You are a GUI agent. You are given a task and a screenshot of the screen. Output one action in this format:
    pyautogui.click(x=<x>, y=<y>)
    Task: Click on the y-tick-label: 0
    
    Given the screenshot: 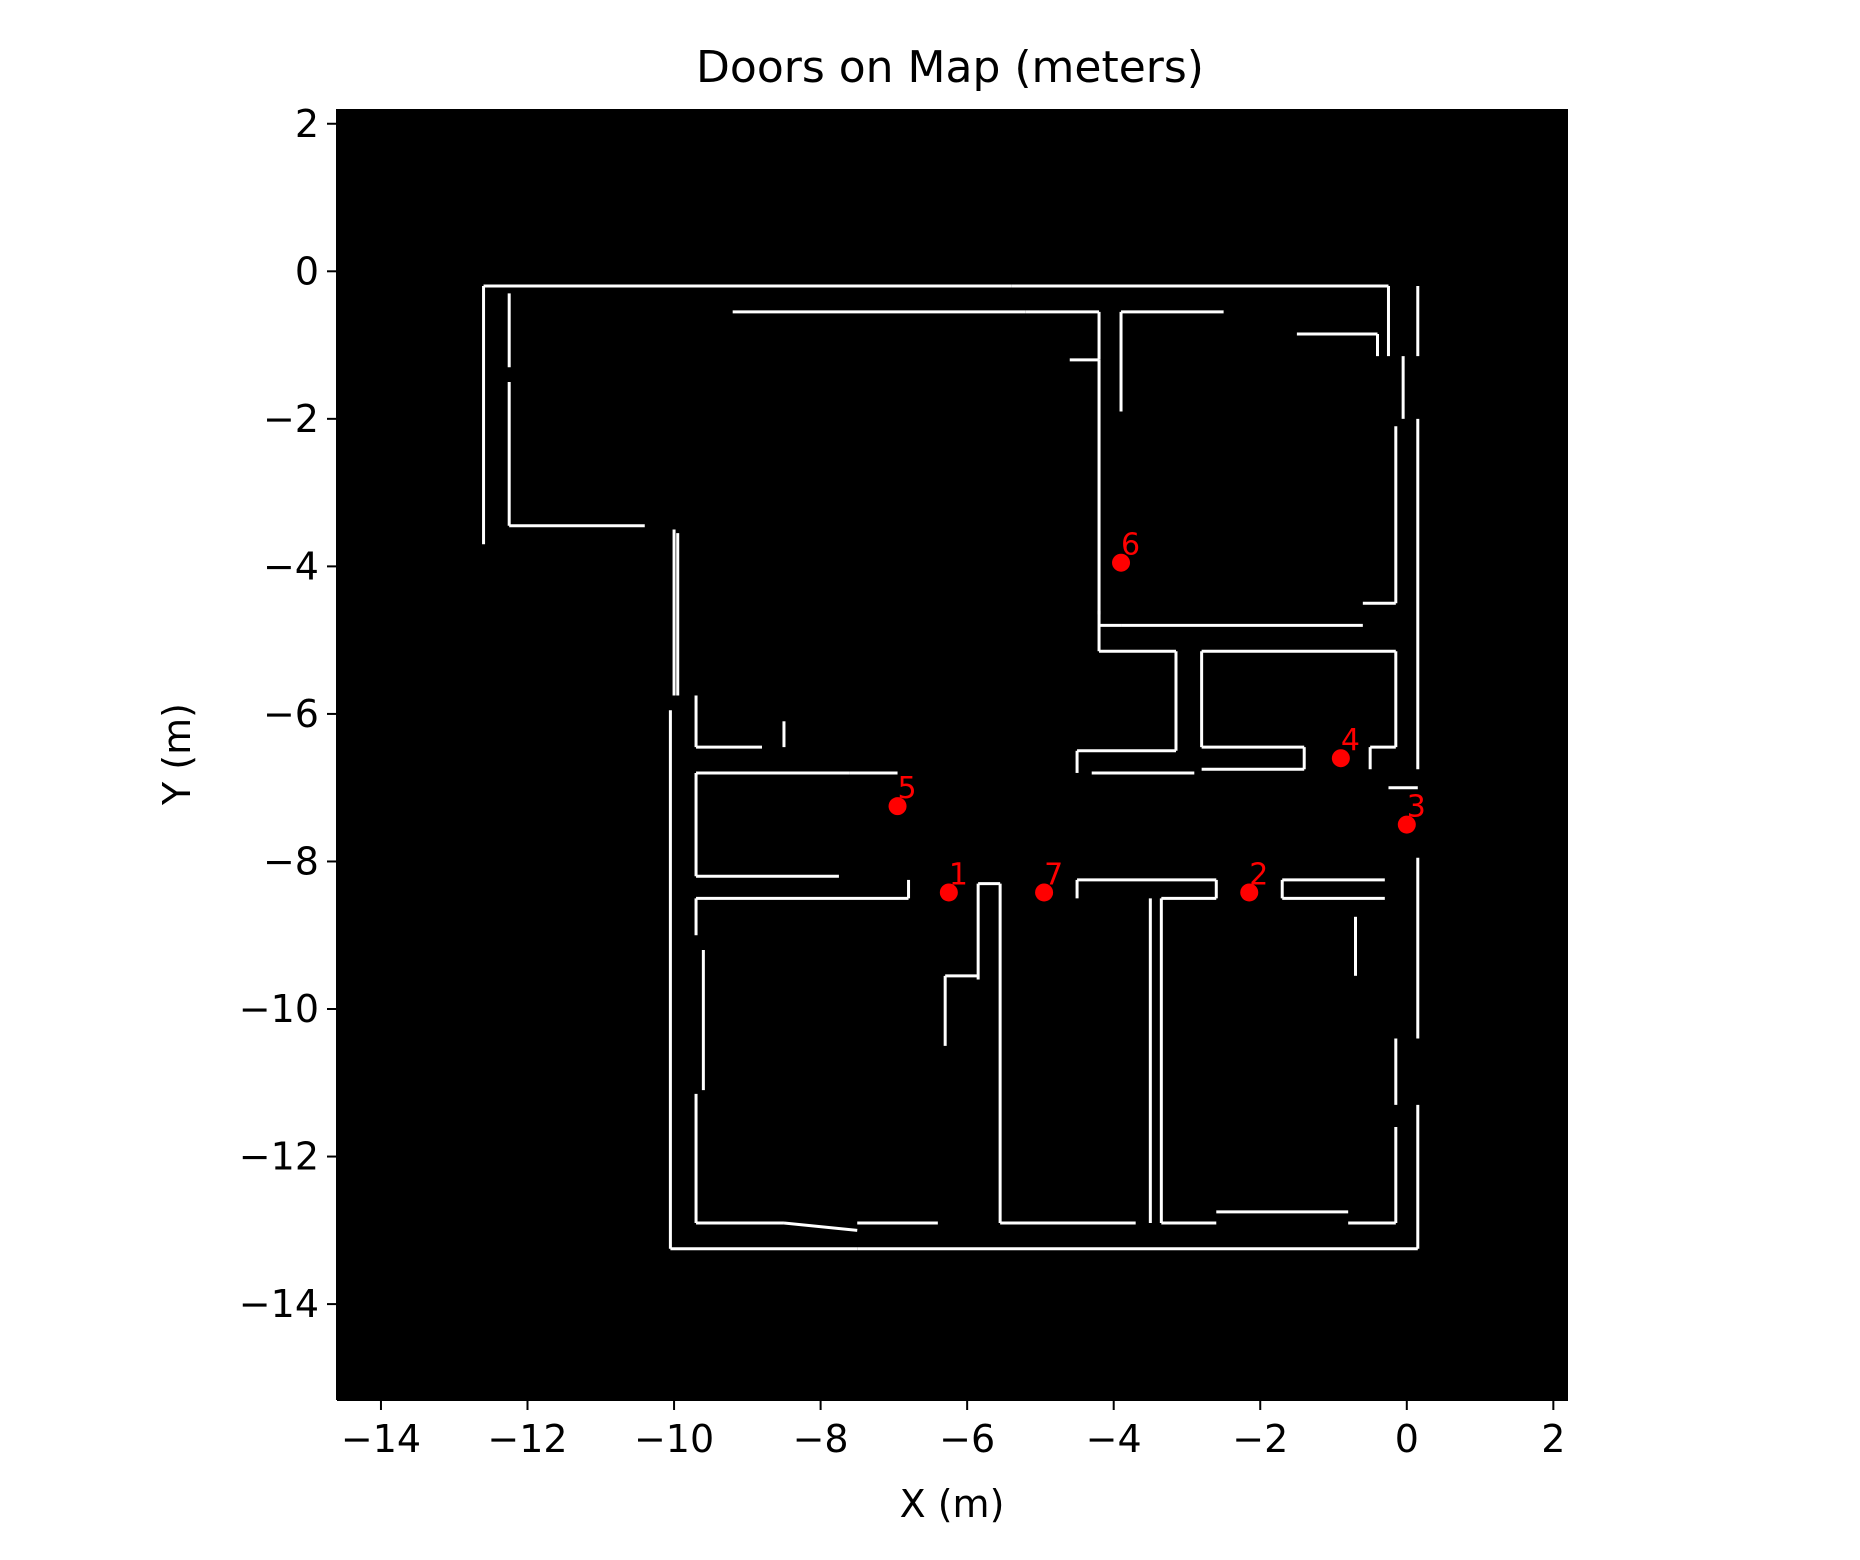 What is the action you would take?
    pyautogui.click(x=307, y=271)
    